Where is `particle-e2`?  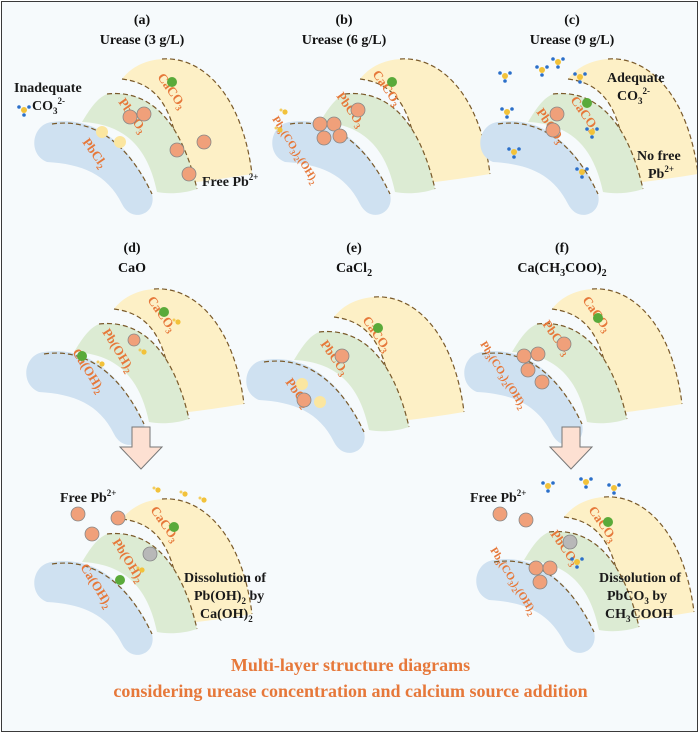
particle-e2 is located at coordinates (304, 400).